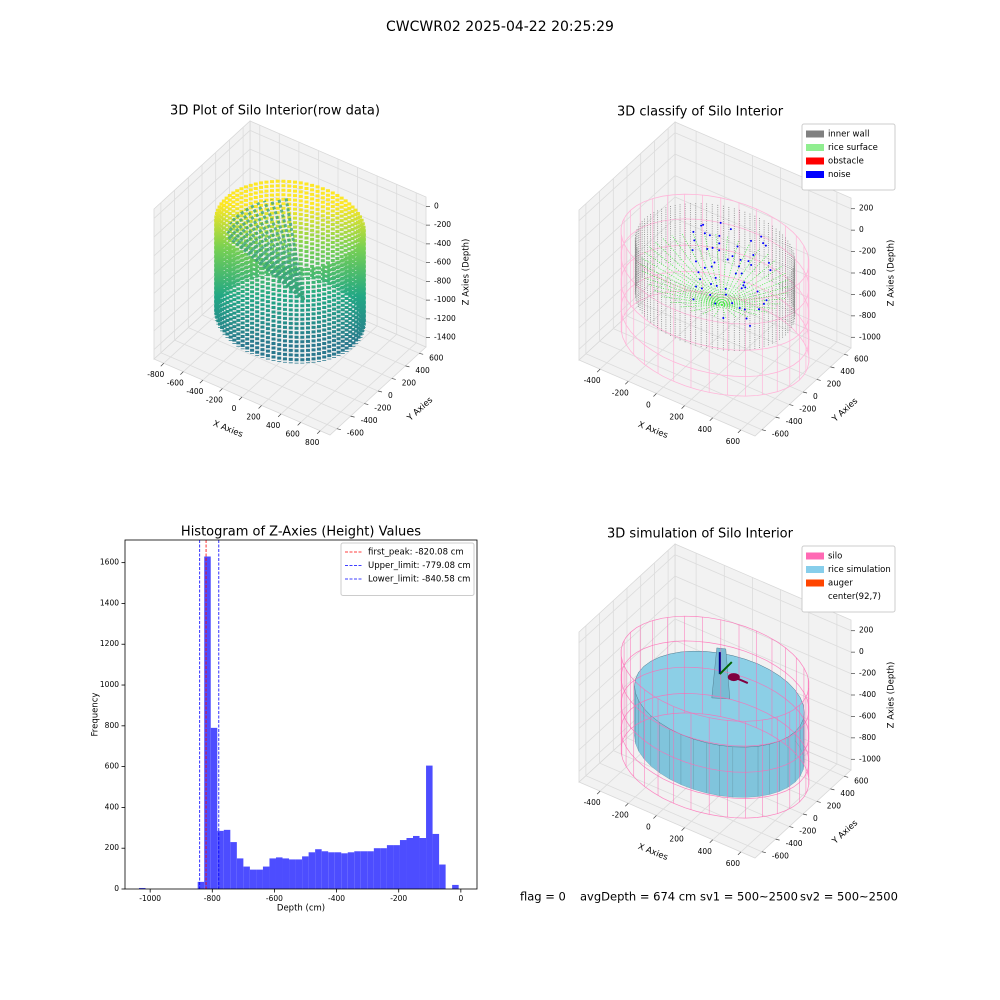 This screenshot has width=1000, height=1000. What do you see at coordinates (109, 602) in the screenshot?
I see `y-tick-label: 1400` at bounding box center [109, 602].